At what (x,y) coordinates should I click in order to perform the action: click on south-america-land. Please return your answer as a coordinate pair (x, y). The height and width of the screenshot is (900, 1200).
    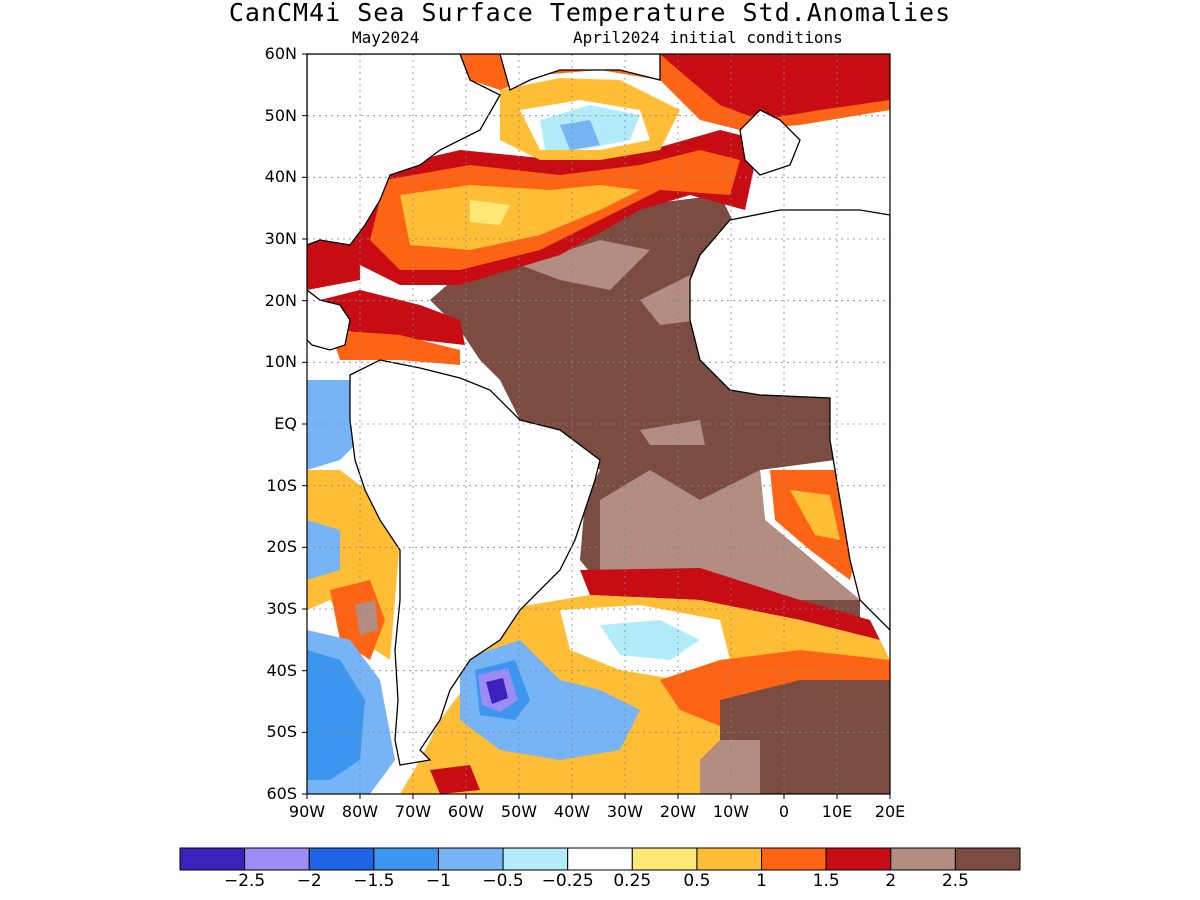
    Looking at the image, I should click on (475, 562).